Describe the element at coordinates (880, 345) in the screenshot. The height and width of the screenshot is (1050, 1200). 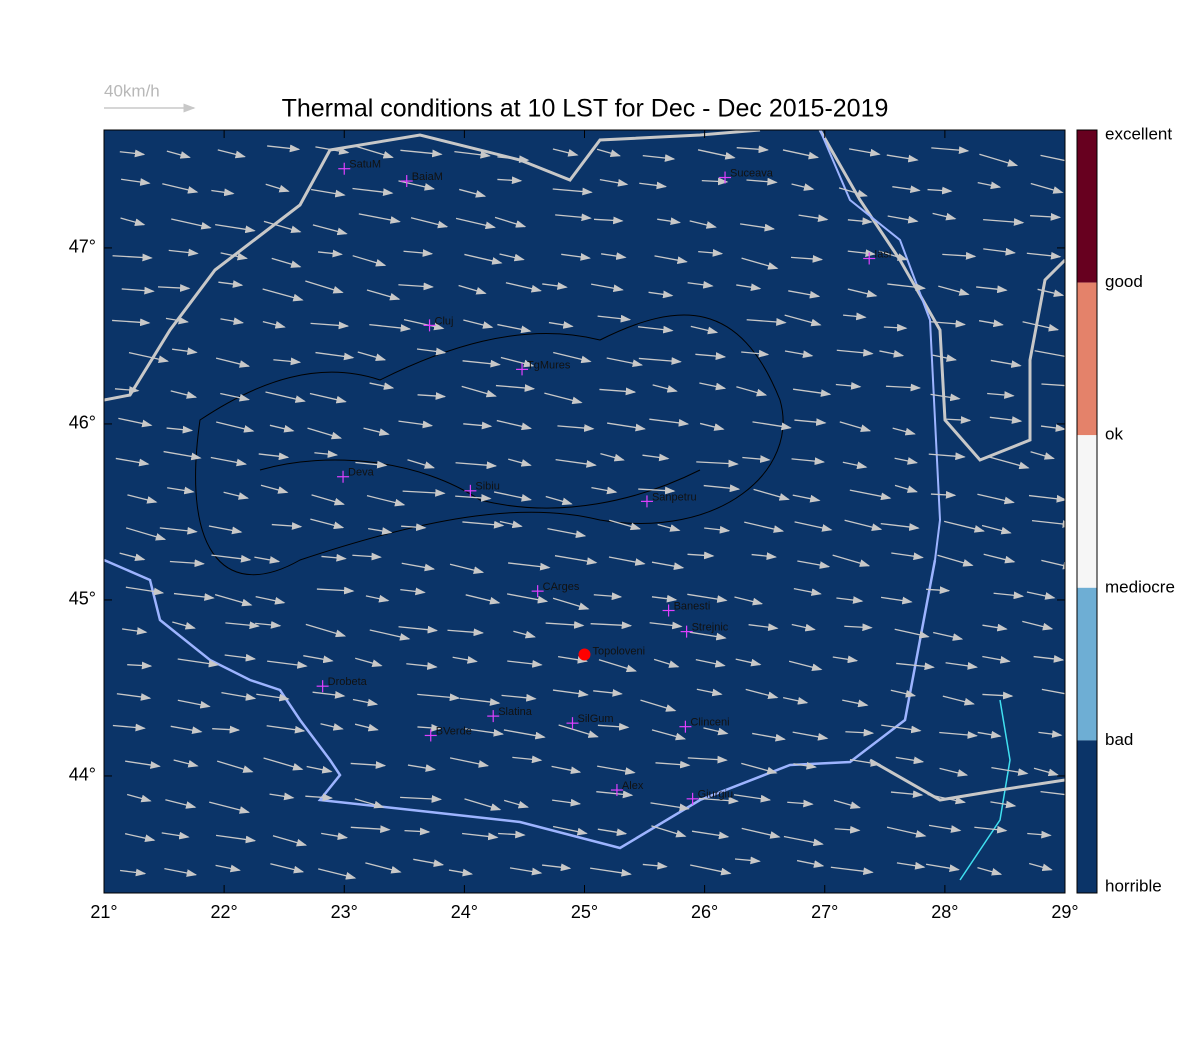
I see `river` at that location.